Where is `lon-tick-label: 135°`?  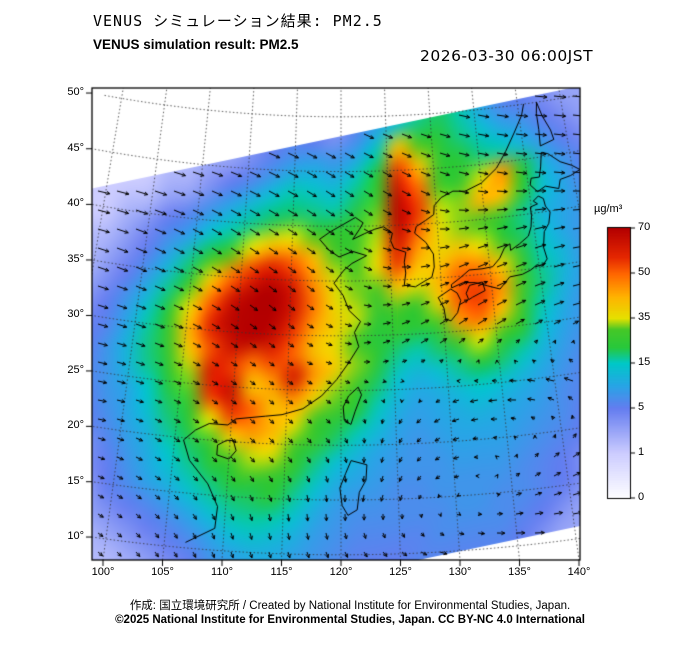
lon-tick-label: 135° is located at coordinates (519, 572).